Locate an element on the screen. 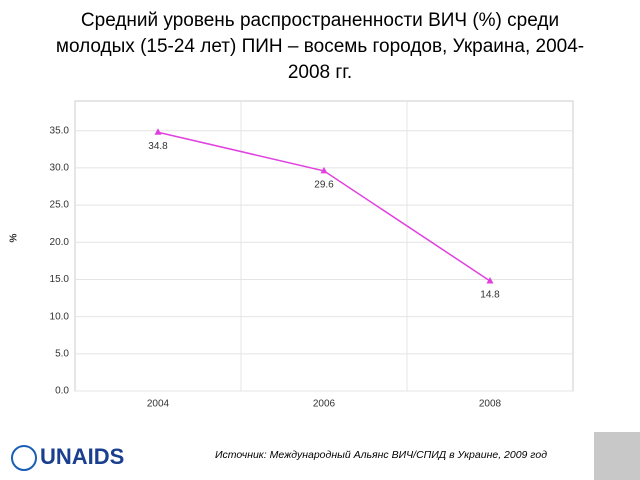  photo is located at coordinates (617, 456).